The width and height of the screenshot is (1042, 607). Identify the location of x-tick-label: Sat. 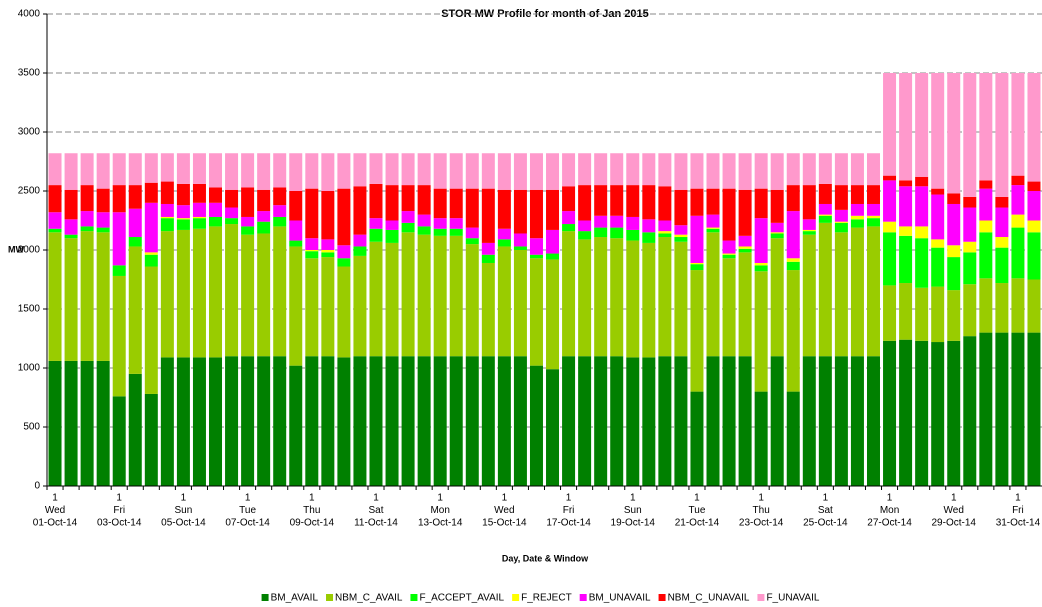
(825, 510).